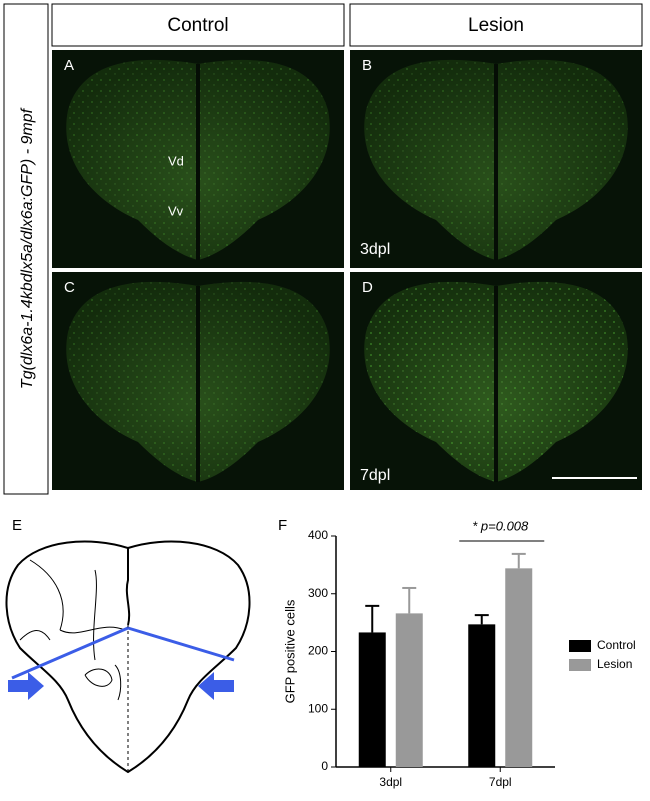 The width and height of the screenshot is (650, 801). I want to click on panel-label: A, so click(69, 65).